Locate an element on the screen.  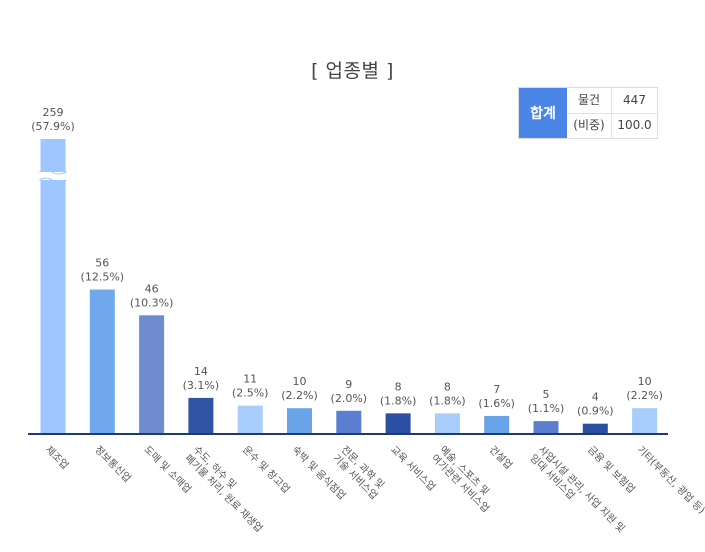
category-label: 기타(부동산, 광업 등) is located at coordinates (669, 480).